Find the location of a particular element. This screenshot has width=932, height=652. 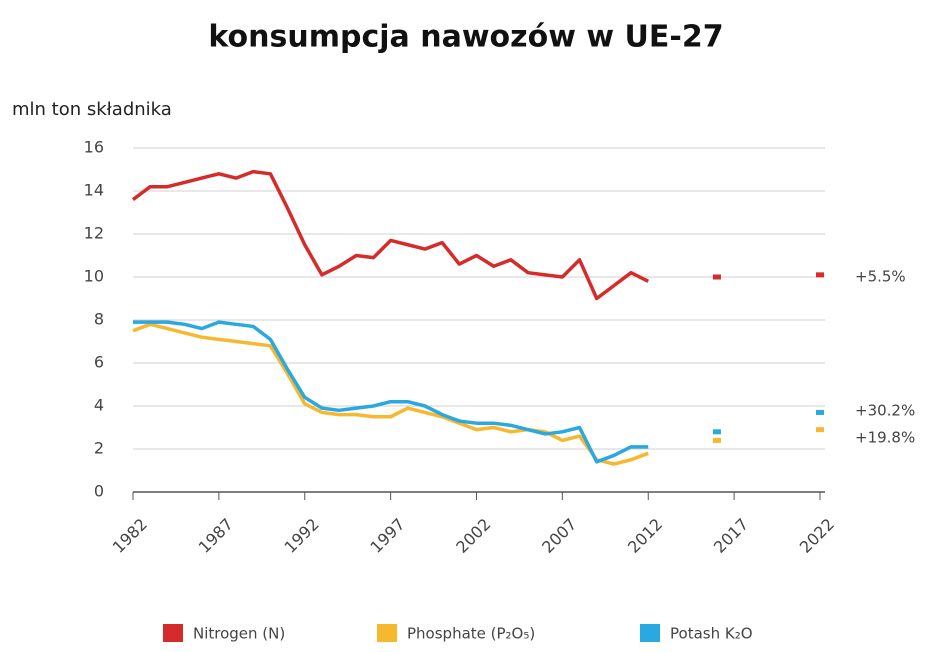

x-tick-label: 2022 is located at coordinates (817, 536).